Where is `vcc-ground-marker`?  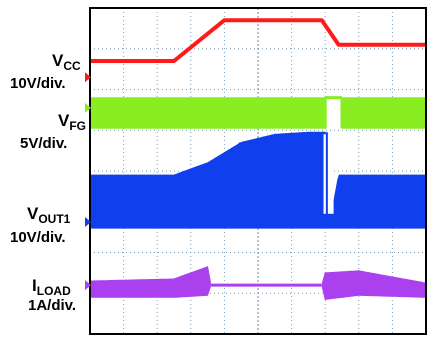
vcc-ground-marker is located at coordinates (88, 77).